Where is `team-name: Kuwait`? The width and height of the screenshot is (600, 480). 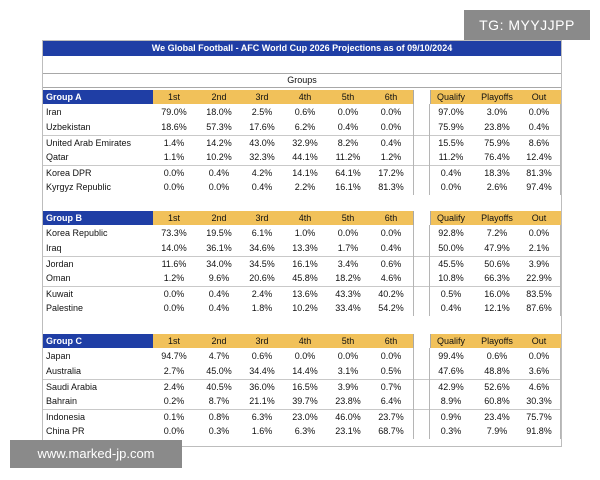
team-name: Kuwait is located at coordinates (60, 294).